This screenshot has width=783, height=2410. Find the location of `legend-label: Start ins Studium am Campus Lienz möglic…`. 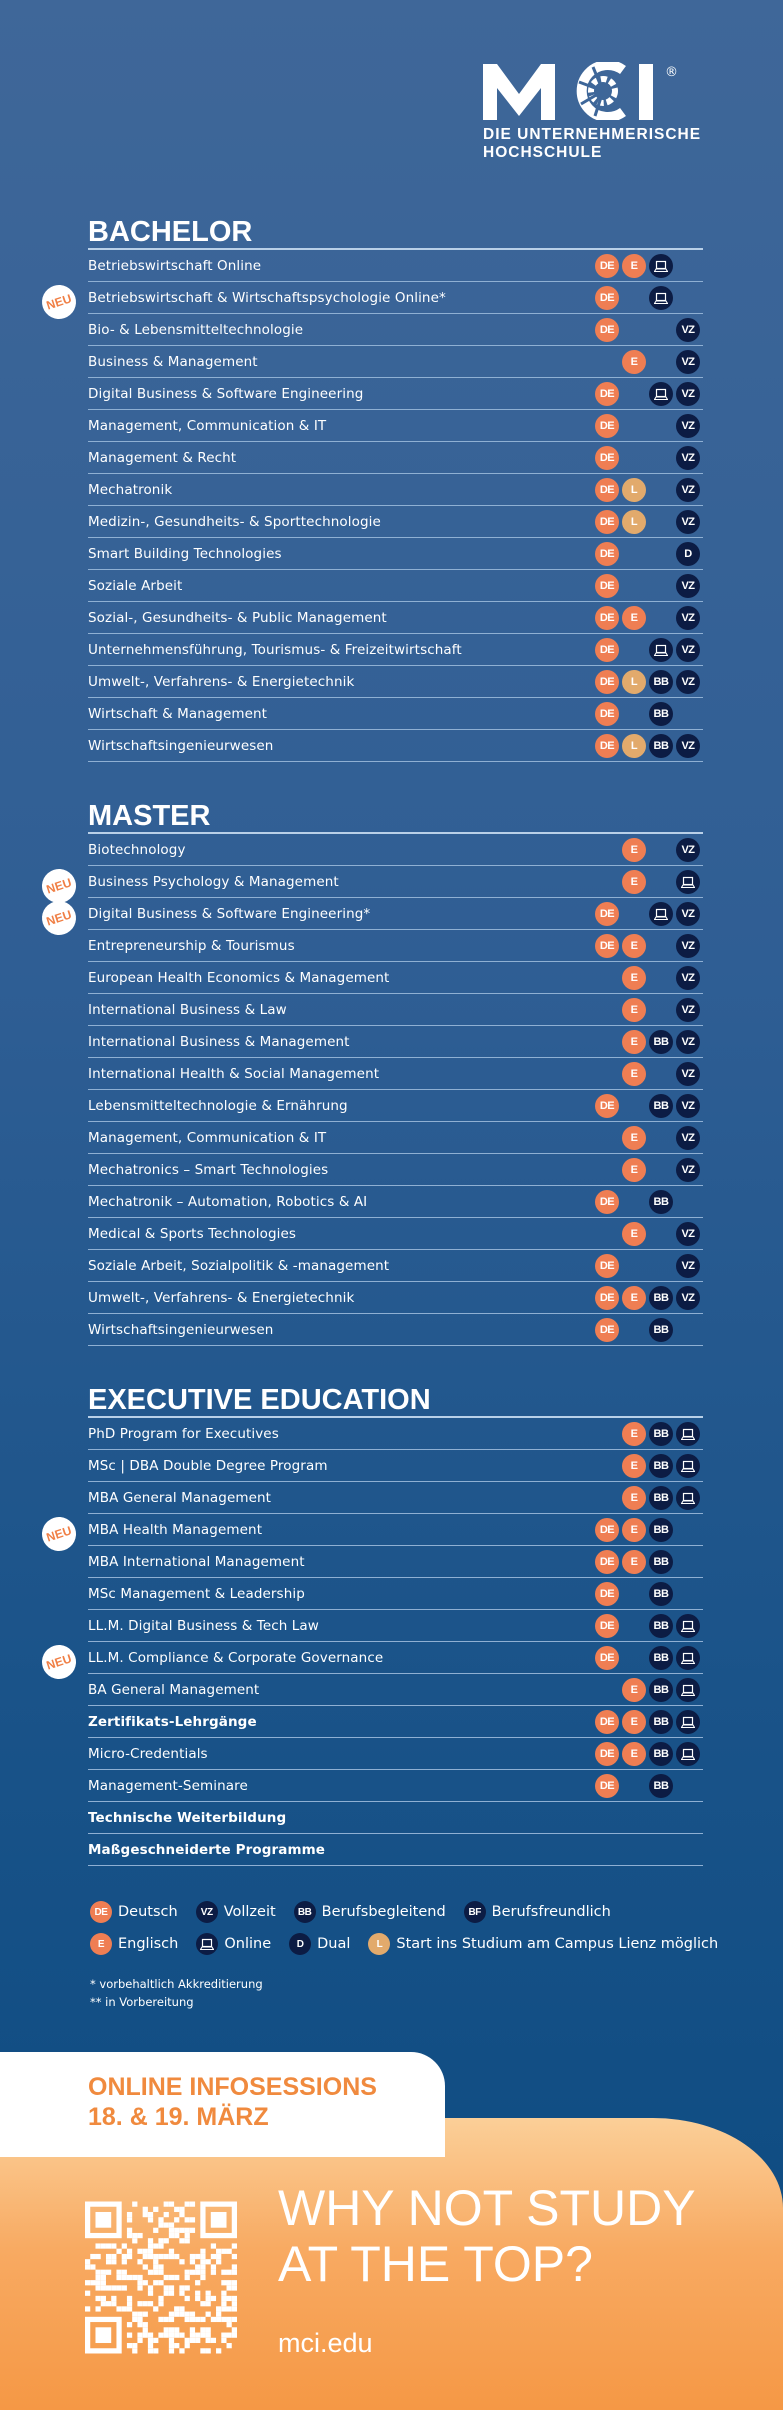

legend-label: Start ins Studium am Campus Lienz möglic… is located at coordinates (557, 1944).